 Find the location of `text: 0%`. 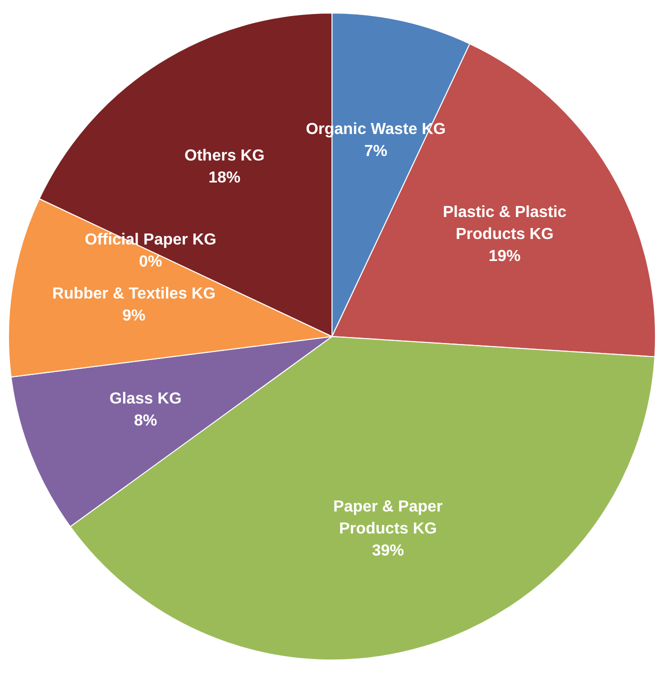

text: 0% is located at coordinates (150, 262).